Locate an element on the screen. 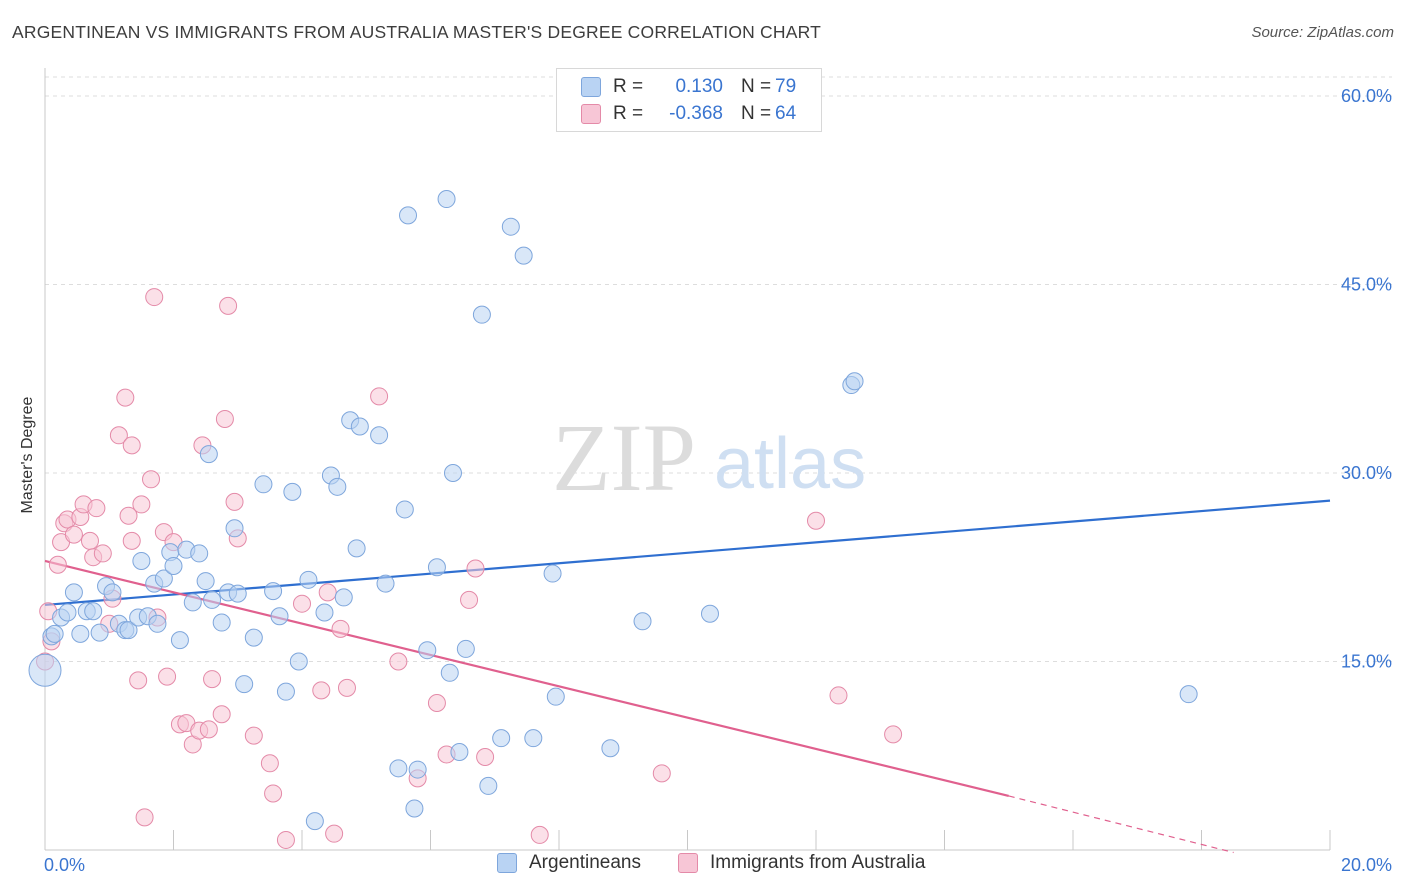  legend-n-value: 79 is located at coordinates (786, 86).